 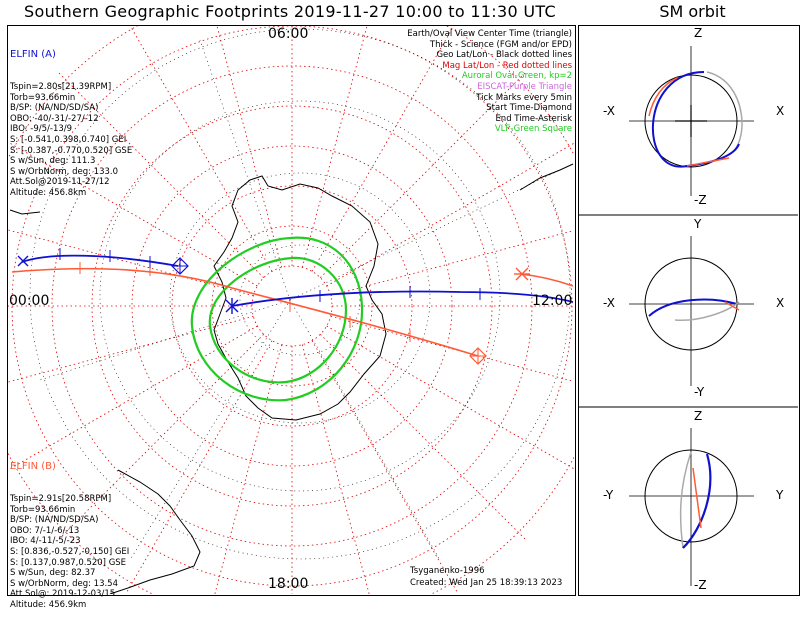 I want to click on panel1-left-label: -X, so click(x=609, y=111).